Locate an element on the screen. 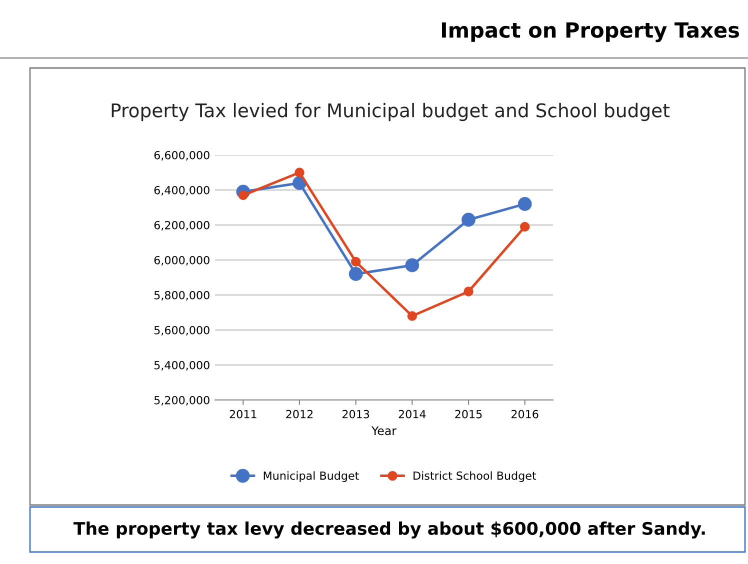 This screenshot has height=564, width=748. x-tick-label: 2012 is located at coordinates (299, 414).